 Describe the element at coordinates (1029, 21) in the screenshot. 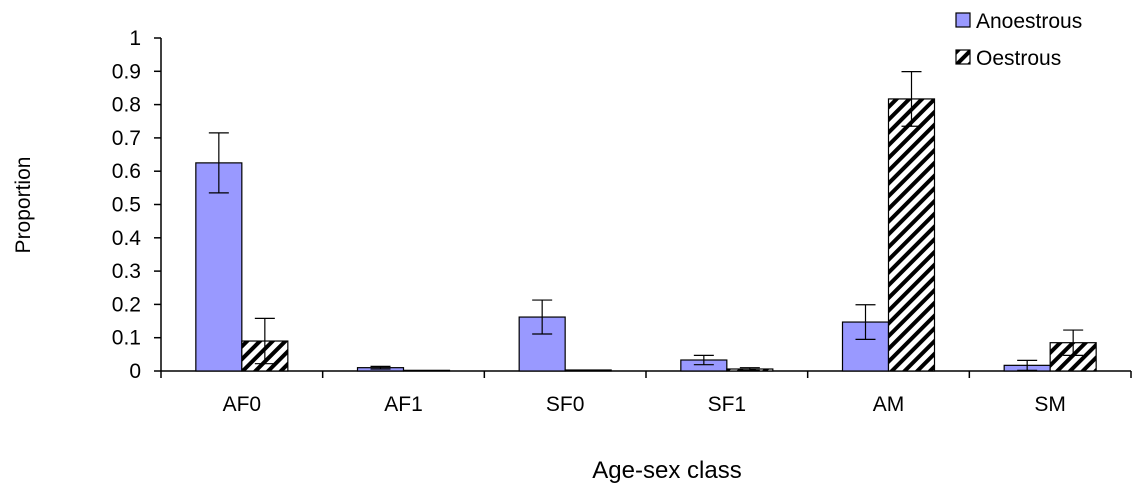

I see `legend-label-anoestrous: Anoestrous` at that location.